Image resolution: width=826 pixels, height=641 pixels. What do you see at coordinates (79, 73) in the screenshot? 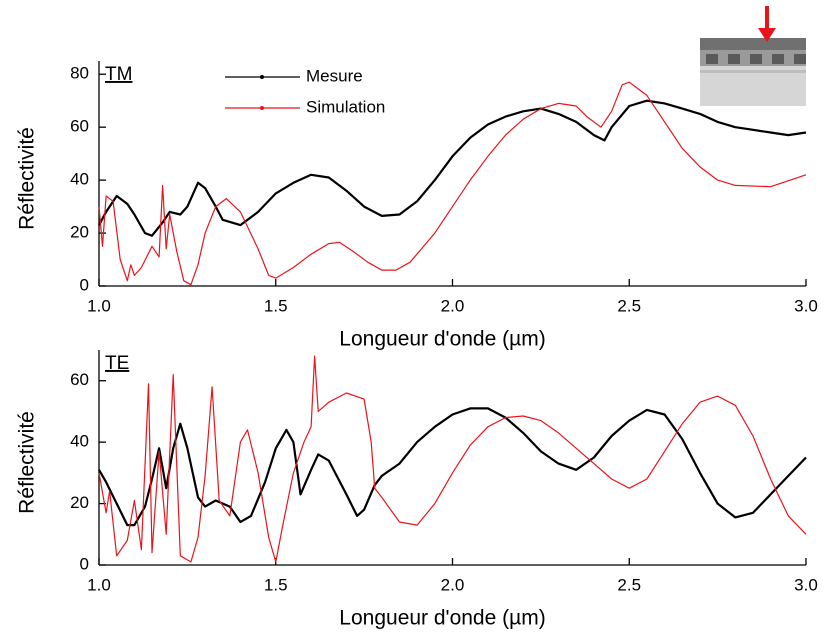
I see `y-tick-label: 80` at bounding box center [79, 73].